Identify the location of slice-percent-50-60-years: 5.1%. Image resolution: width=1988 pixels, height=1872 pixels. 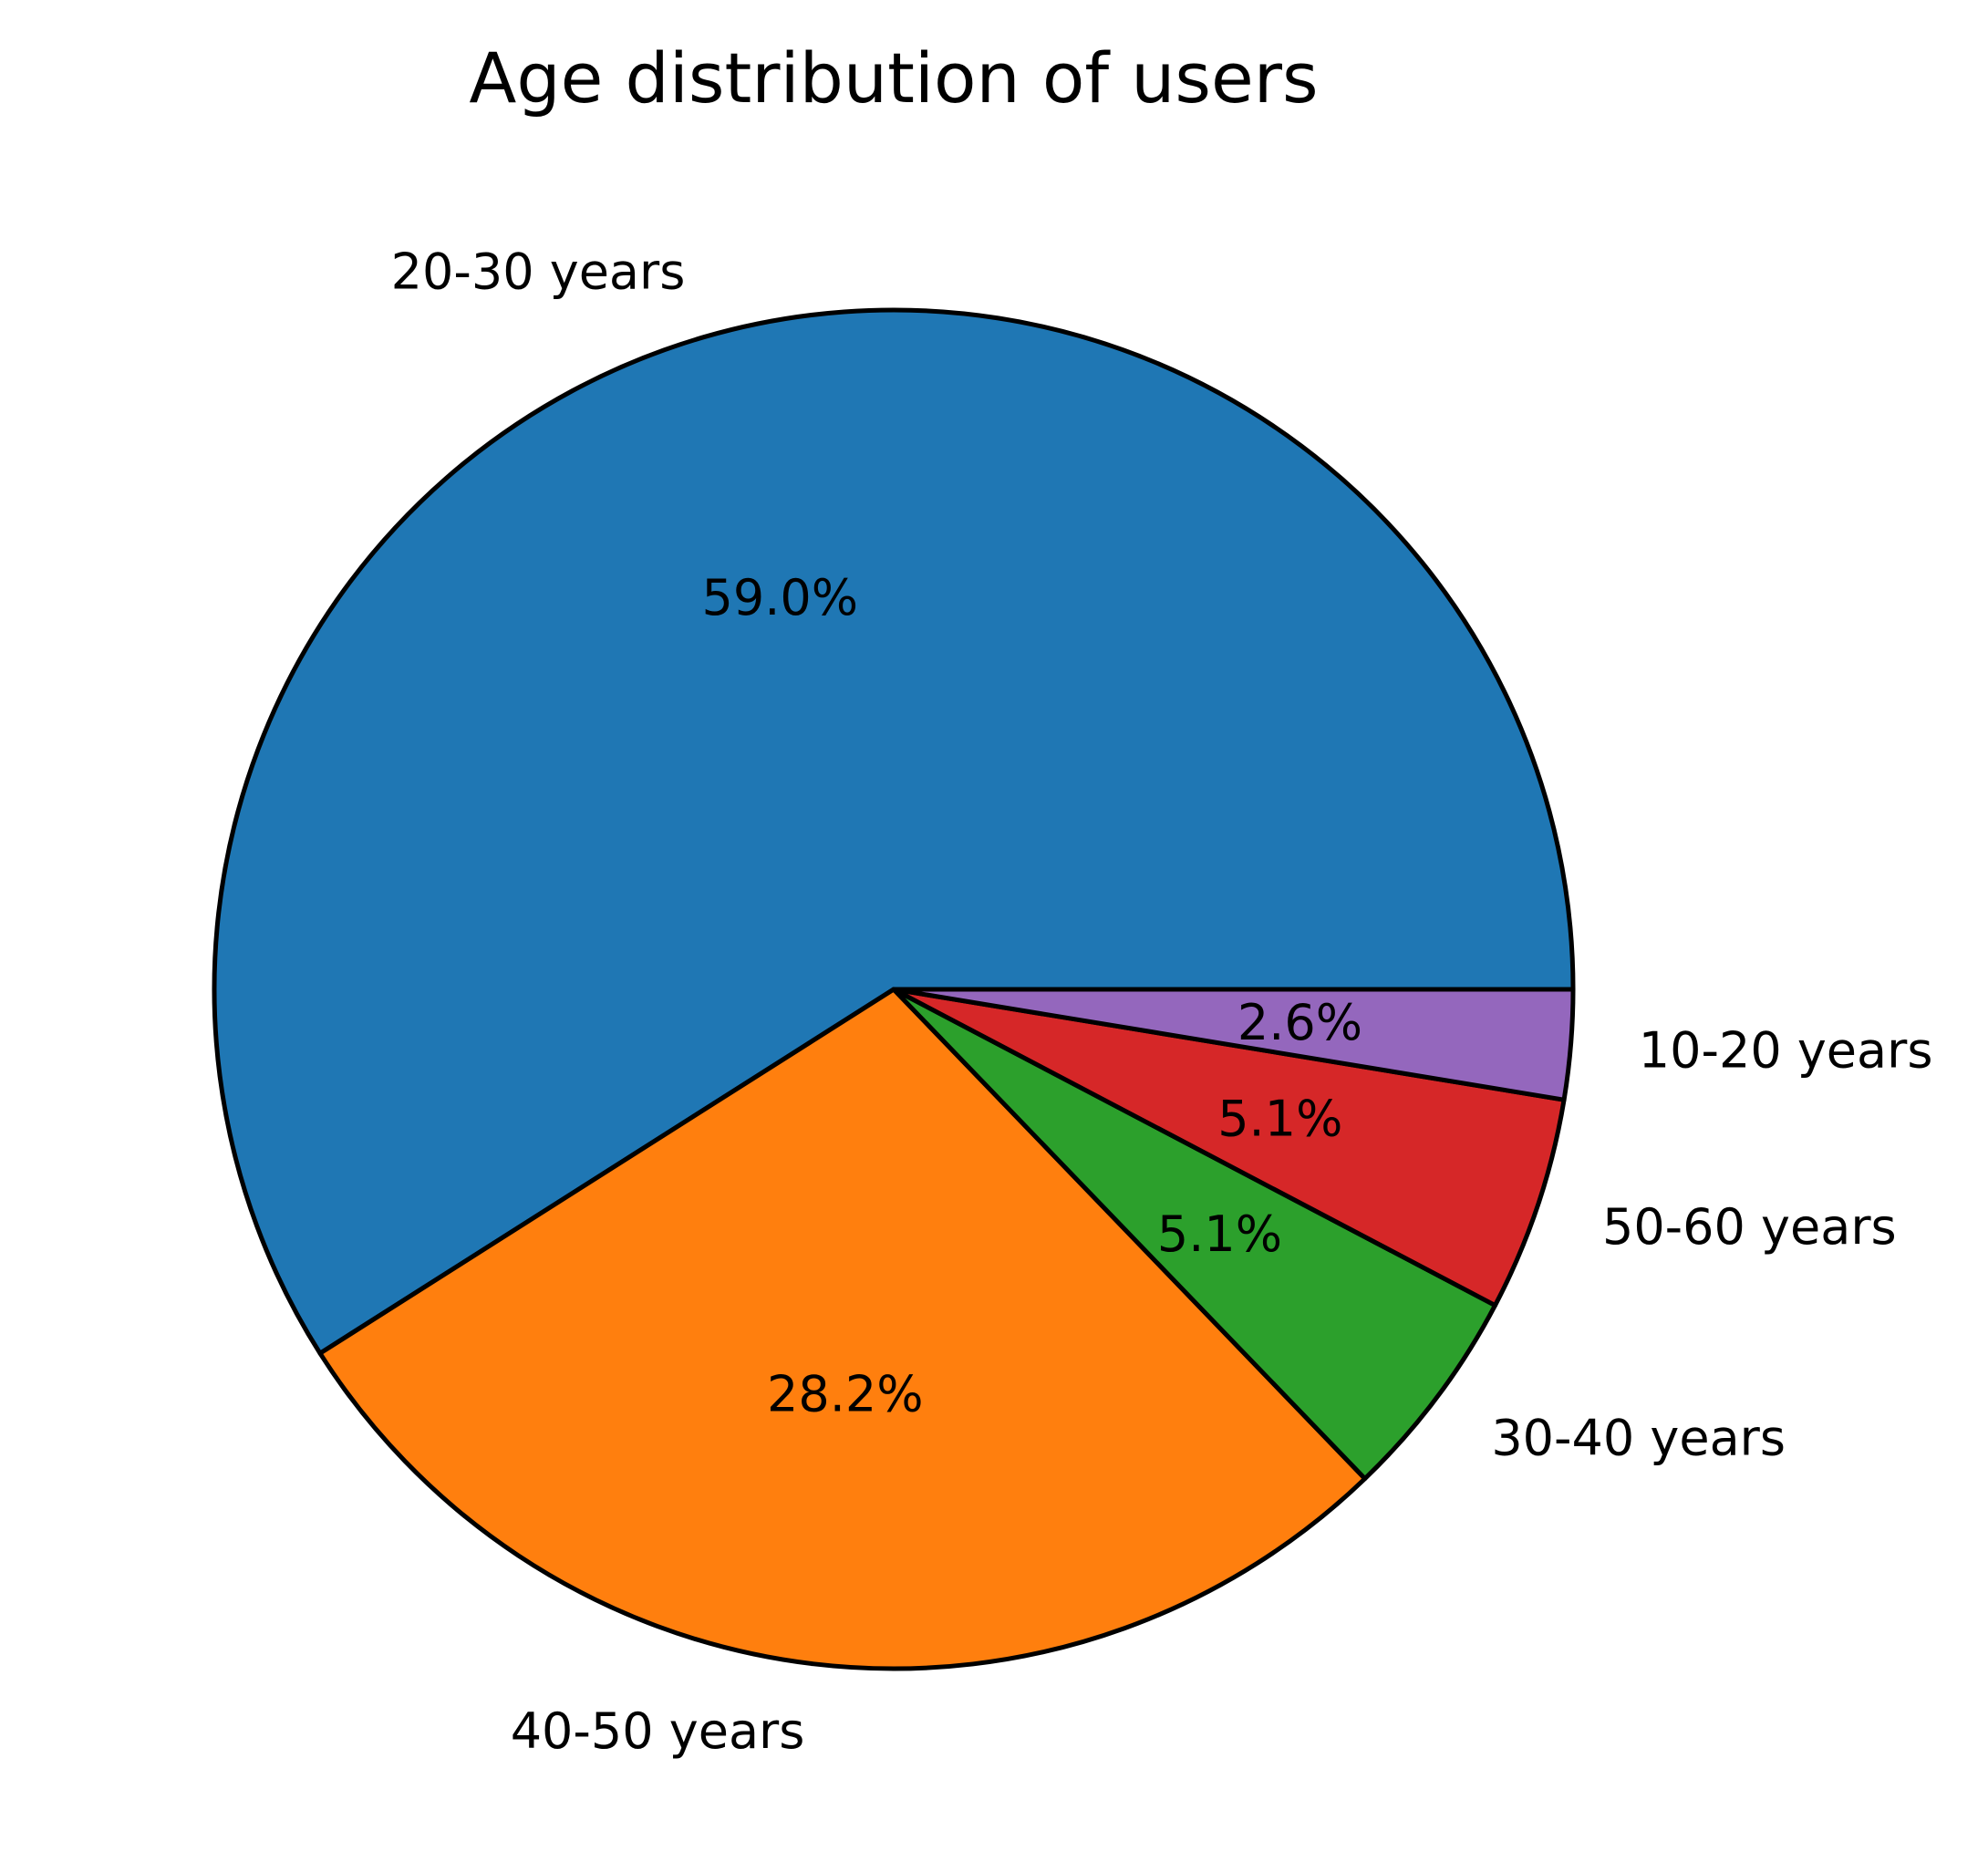
(1279, 1120).